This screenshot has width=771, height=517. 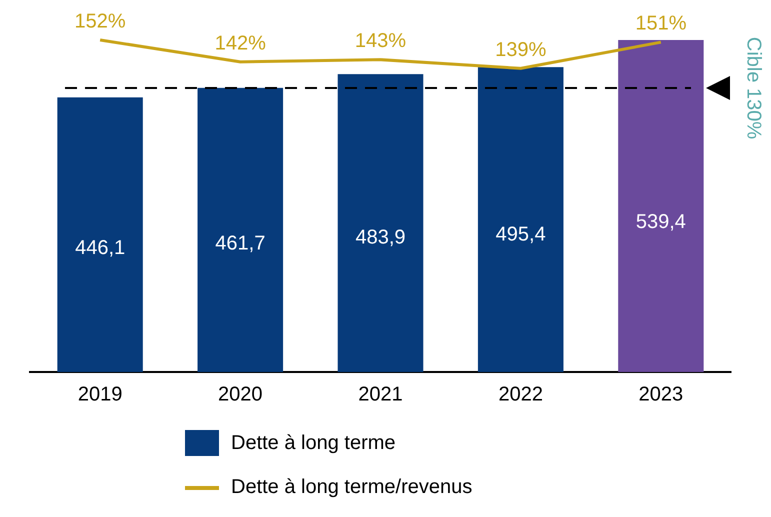 What do you see at coordinates (380, 395) in the screenshot?
I see `x-tick-label: 2021` at bounding box center [380, 395].